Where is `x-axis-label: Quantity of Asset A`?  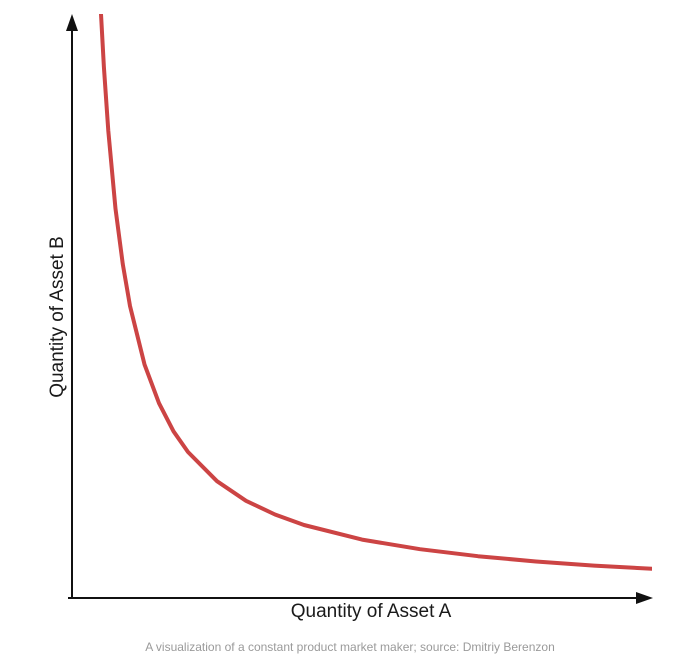 x-axis-label: Quantity of Asset A is located at coordinates (371, 611).